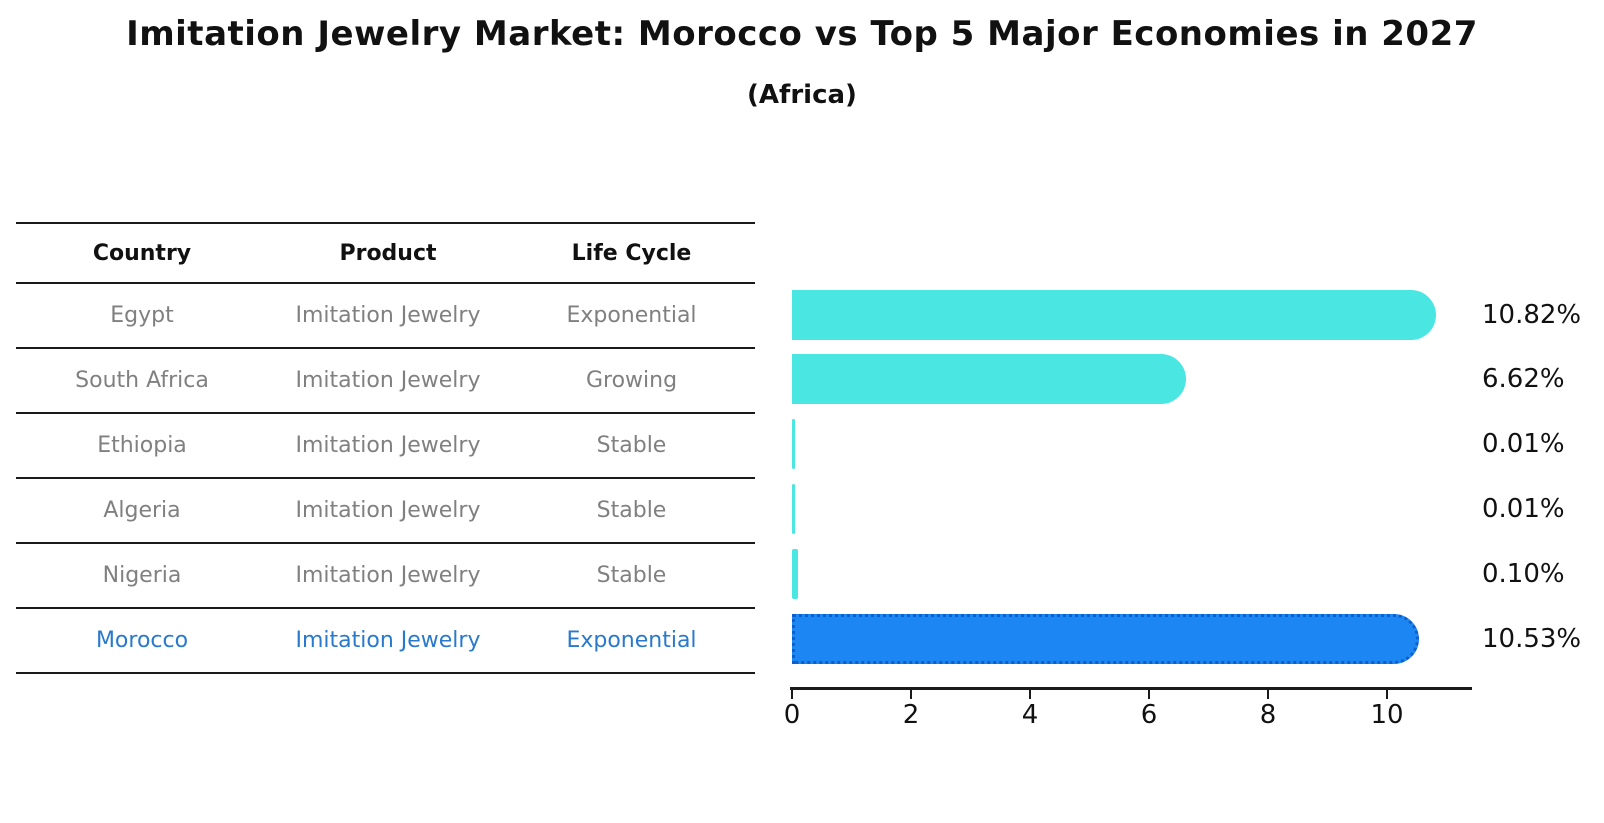  What do you see at coordinates (142, 445) in the screenshot?
I see `table-cell-country: Ethiopia` at bounding box center [142, 445].